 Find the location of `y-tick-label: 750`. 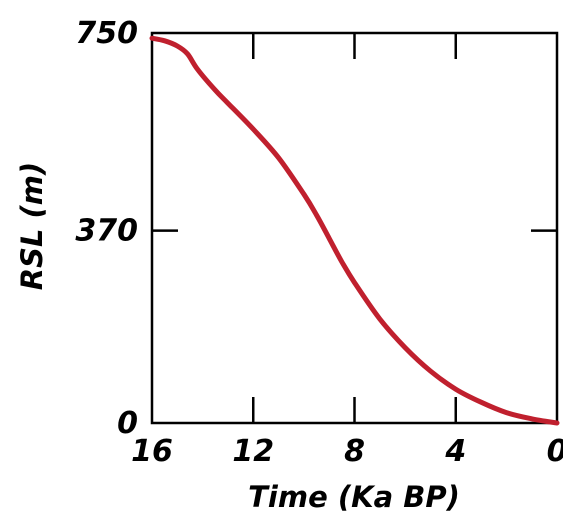

y-tick-label: 750 is located at coordinates (106, 33).